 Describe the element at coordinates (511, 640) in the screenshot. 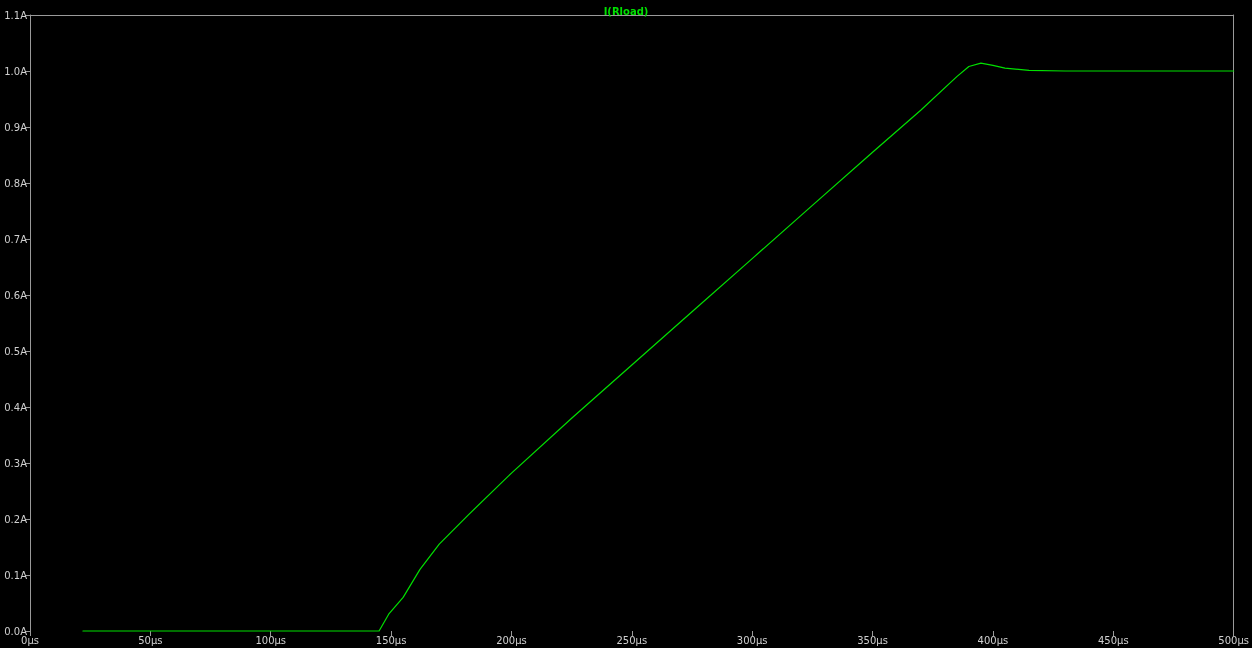

I see `x-tick-label: 200µs` at that location.